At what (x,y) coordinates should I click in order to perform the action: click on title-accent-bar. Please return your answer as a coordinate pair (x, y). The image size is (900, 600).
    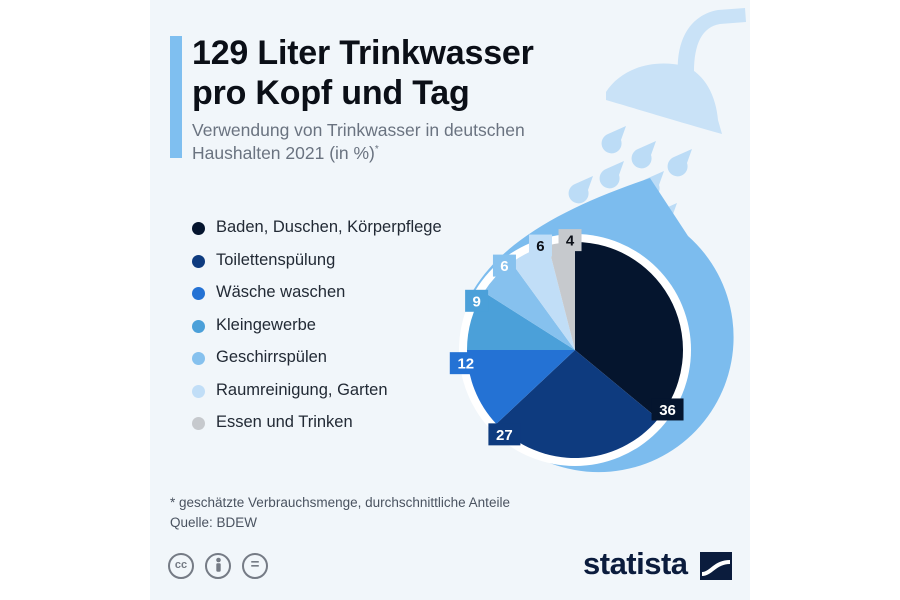
    Looking at the image, I should click on (176, 97).